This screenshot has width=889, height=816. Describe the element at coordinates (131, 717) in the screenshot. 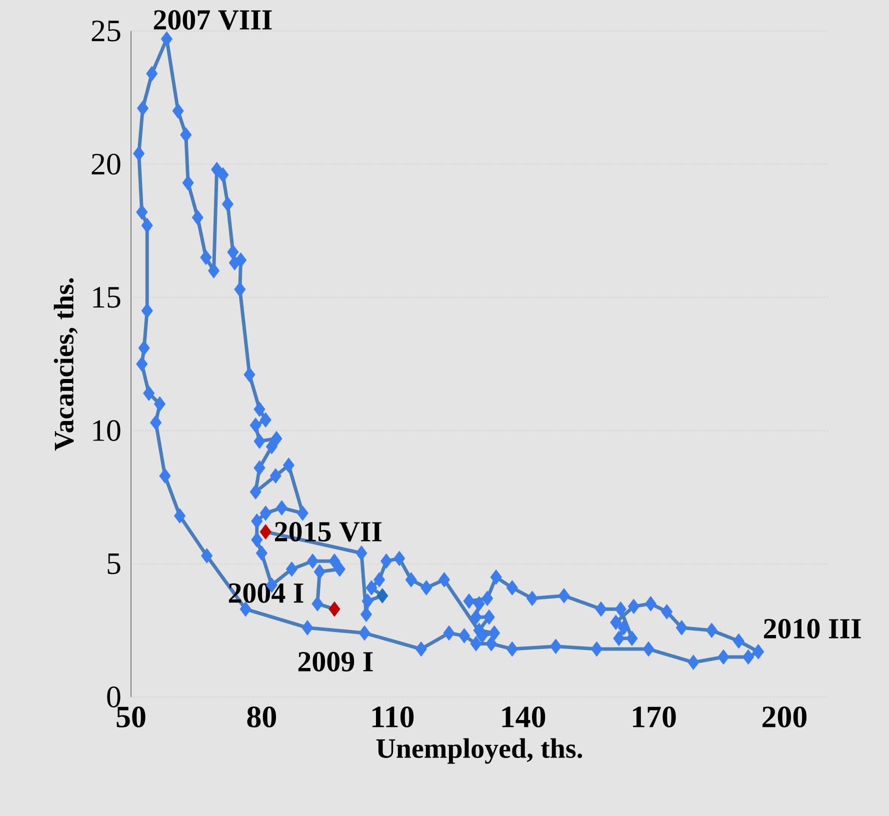

I see `x-tick-label: 50` at that location.